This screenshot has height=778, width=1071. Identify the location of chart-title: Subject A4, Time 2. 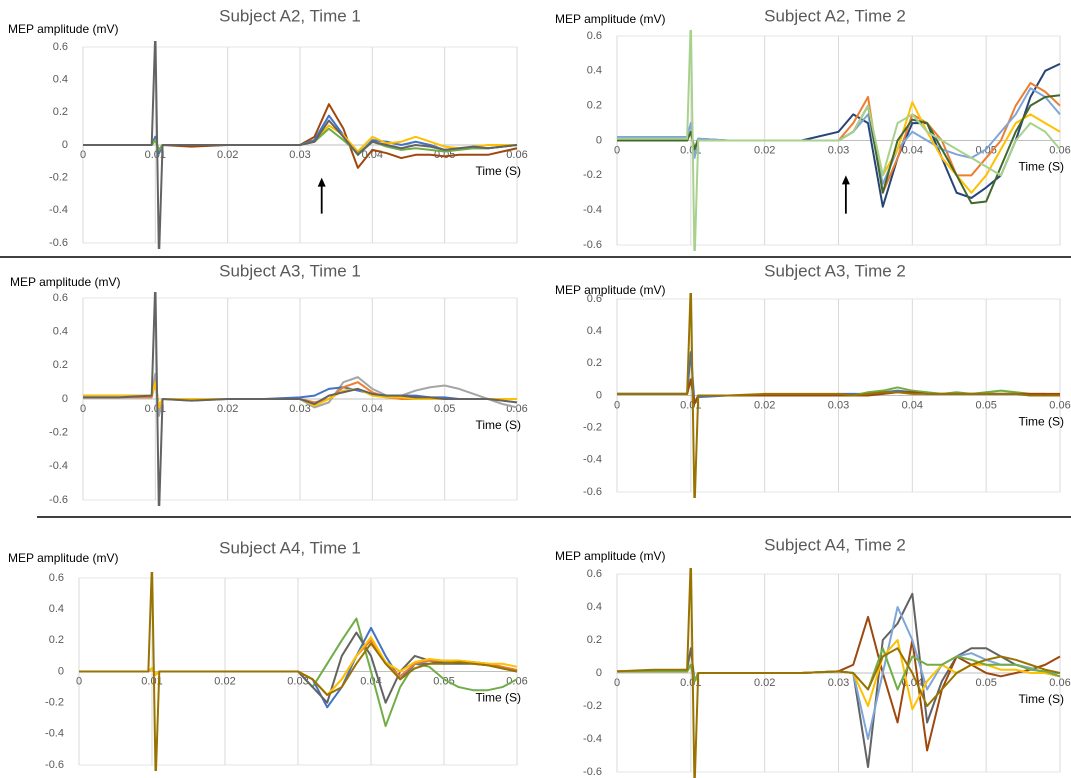
(835, 544).